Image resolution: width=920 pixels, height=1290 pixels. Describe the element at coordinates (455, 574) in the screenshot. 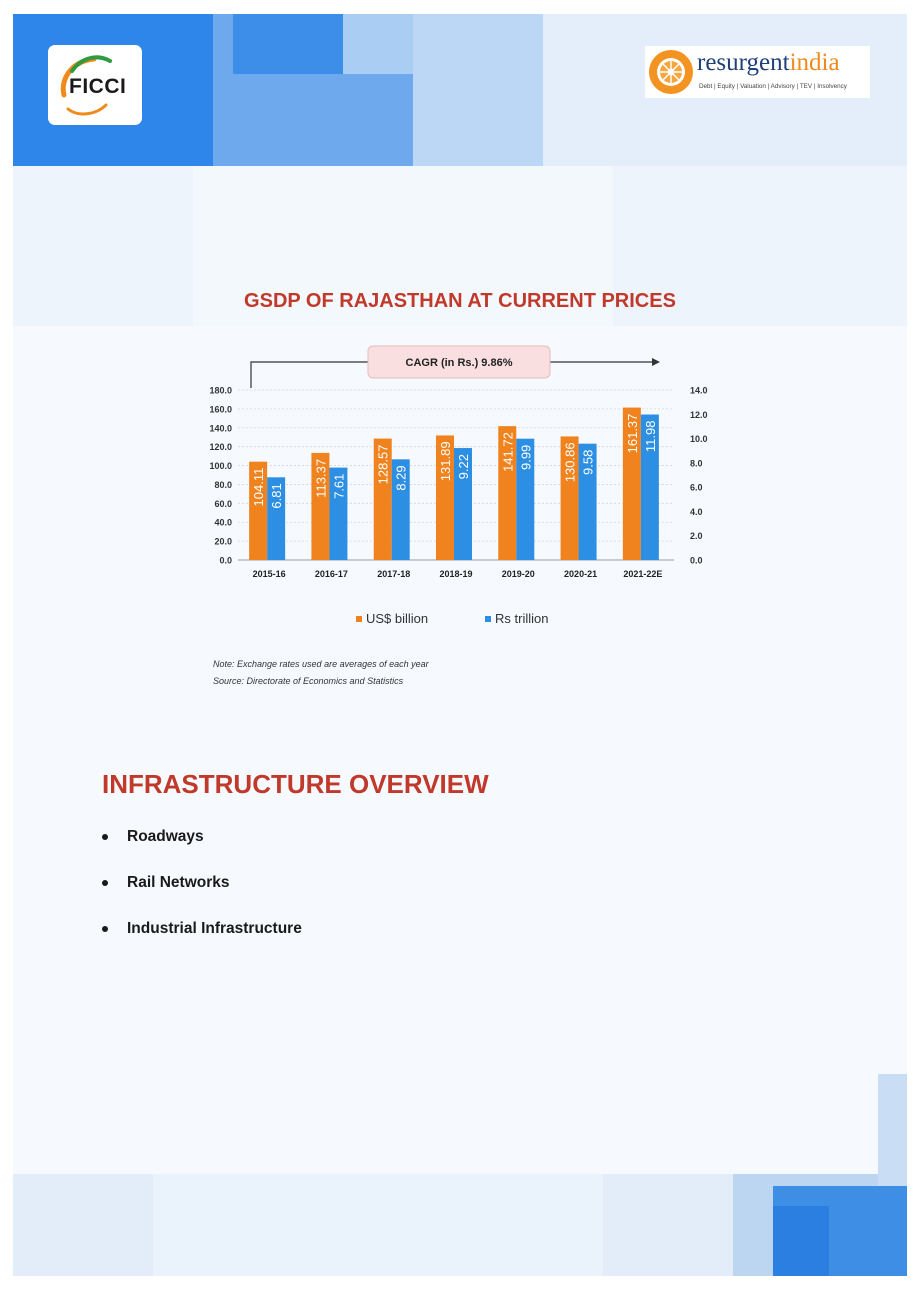

I see `x-tick-label: 2018-19` at that location.